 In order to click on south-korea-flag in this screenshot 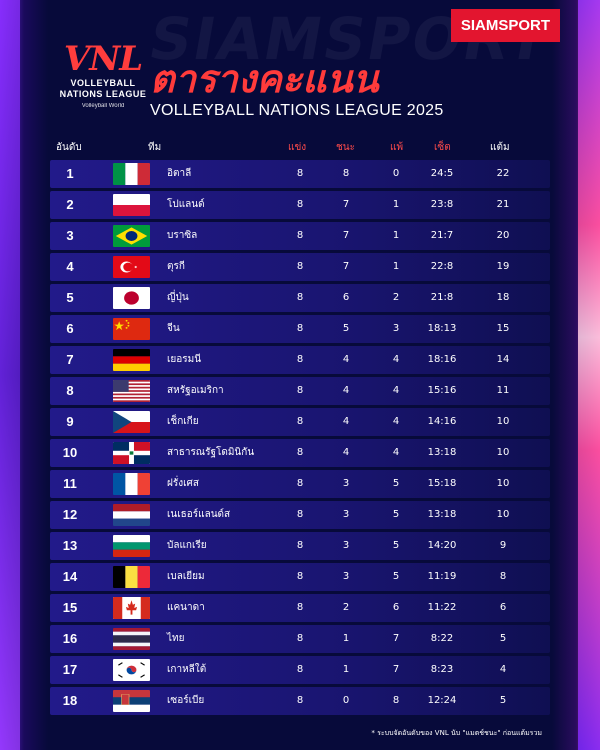, I will do `click(131, 670)`.